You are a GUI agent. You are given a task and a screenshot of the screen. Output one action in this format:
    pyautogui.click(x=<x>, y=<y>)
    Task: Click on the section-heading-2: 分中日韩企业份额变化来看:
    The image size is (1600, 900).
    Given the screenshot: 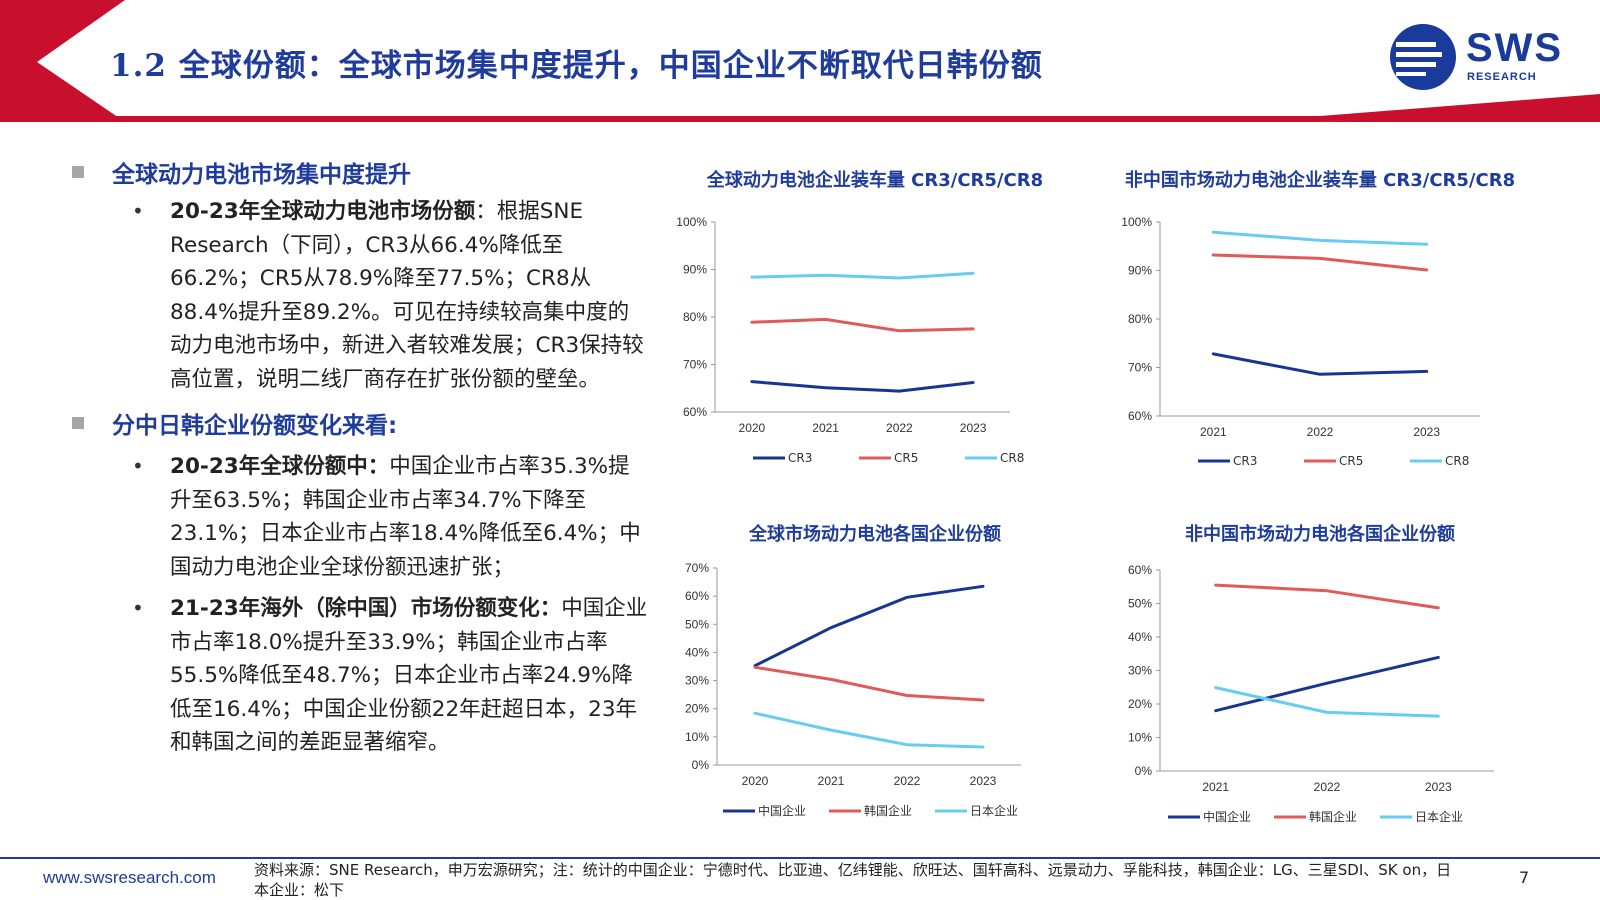 What is the action you would take?
    pyautogui.click(x=360, y=423)
    